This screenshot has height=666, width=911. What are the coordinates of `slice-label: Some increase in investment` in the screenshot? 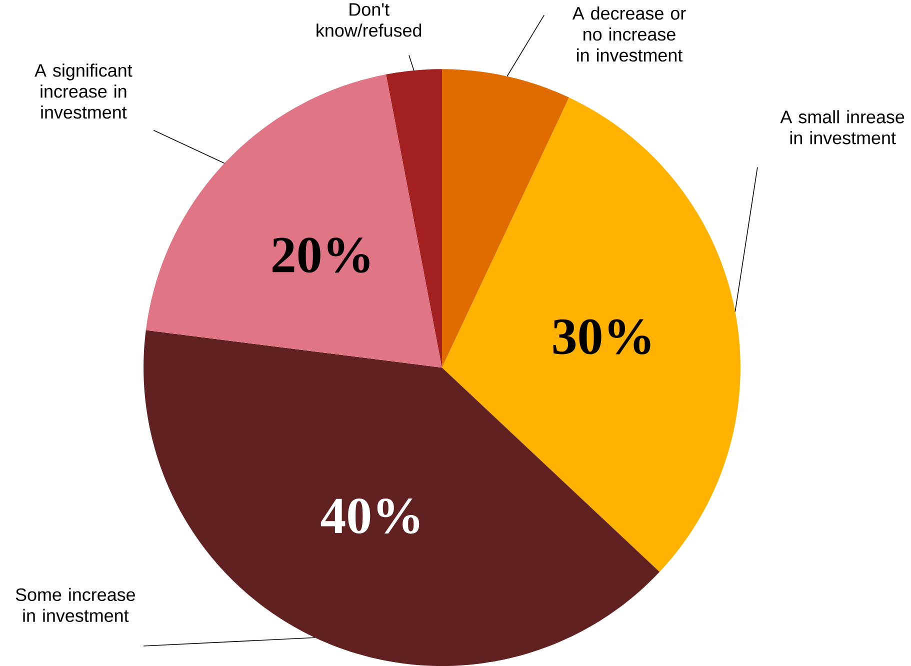 It's located at (75, 605).